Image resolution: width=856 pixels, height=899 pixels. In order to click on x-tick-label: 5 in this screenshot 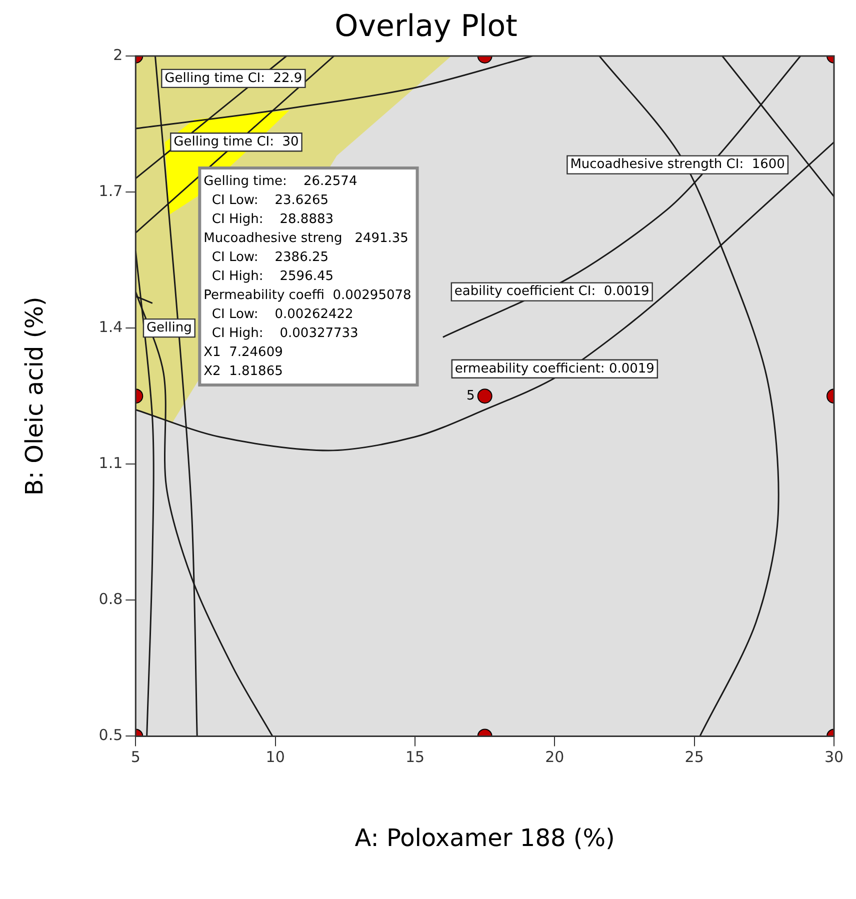, I will do `click(135, 757)`.